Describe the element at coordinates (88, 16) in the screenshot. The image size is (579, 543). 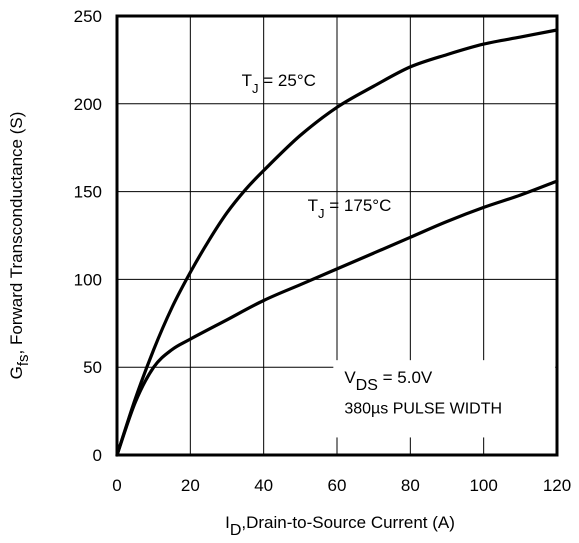
I see `y-tick-label: 250` at that location.